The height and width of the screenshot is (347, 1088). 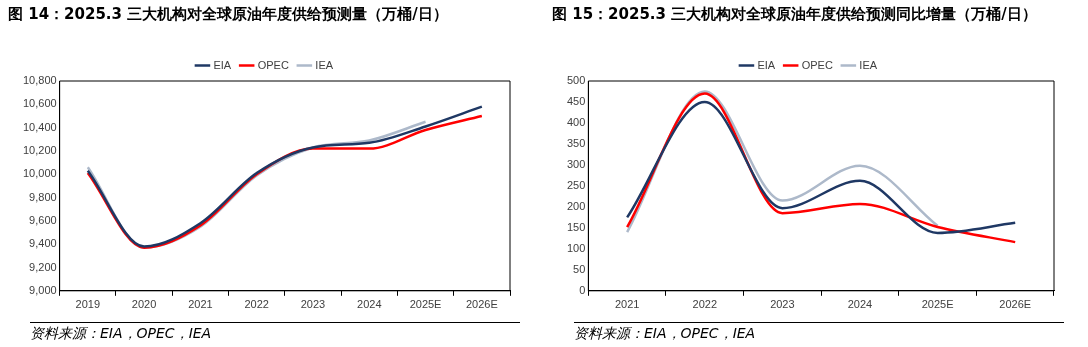 I want to click on y-tick-label: 350, so click(x=576, y=142).